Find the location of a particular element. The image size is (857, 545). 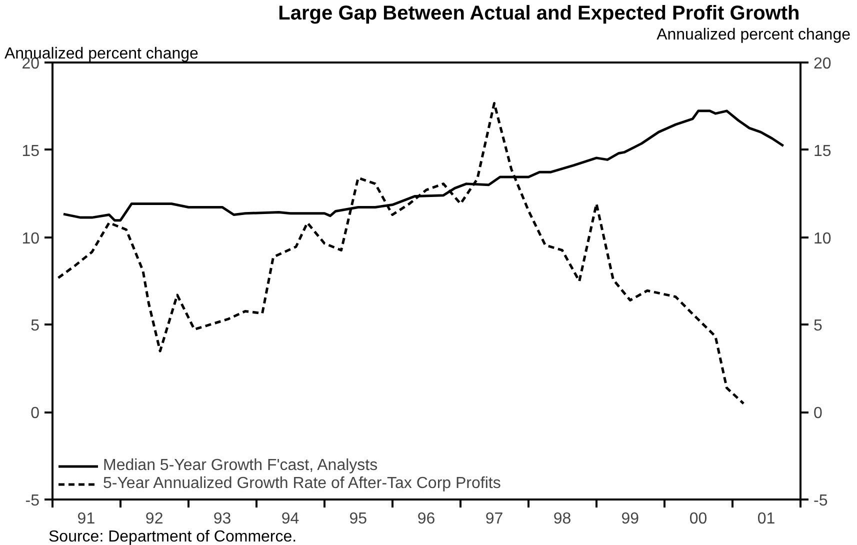

y-tick-label: 0 is located at coordinates (35, 413).